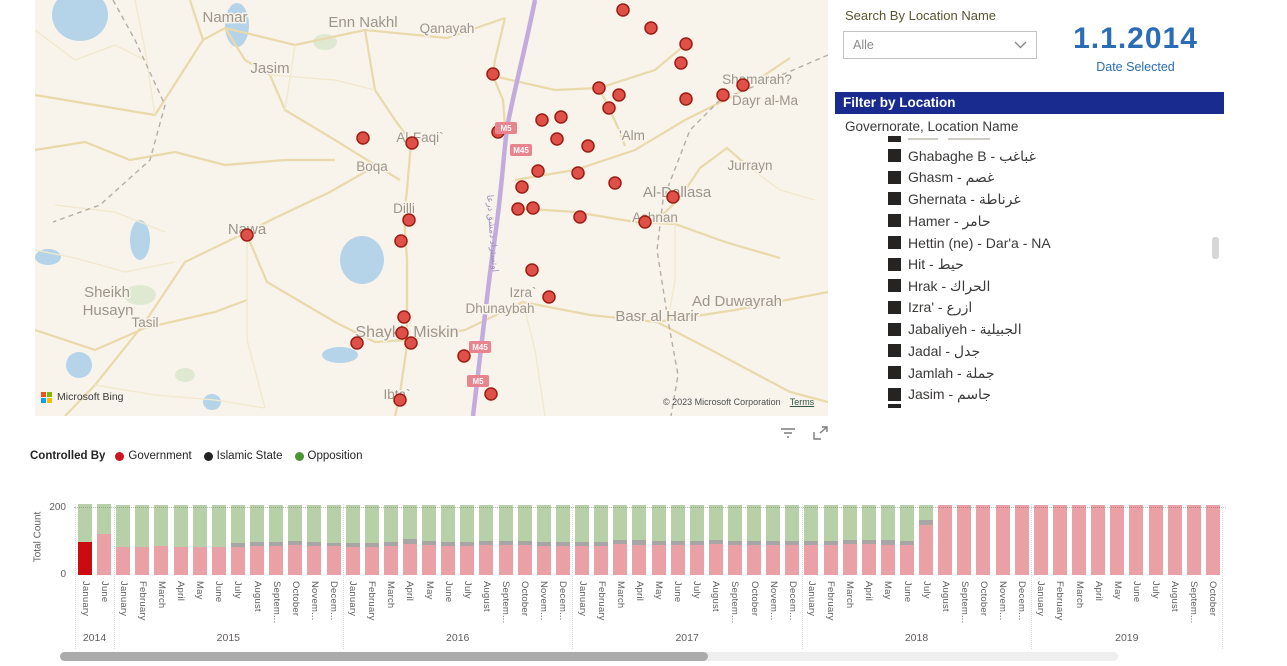 This screenshot has height=666, width=1287. I want to click on legend-entry-government: Government, so click(153, 456).